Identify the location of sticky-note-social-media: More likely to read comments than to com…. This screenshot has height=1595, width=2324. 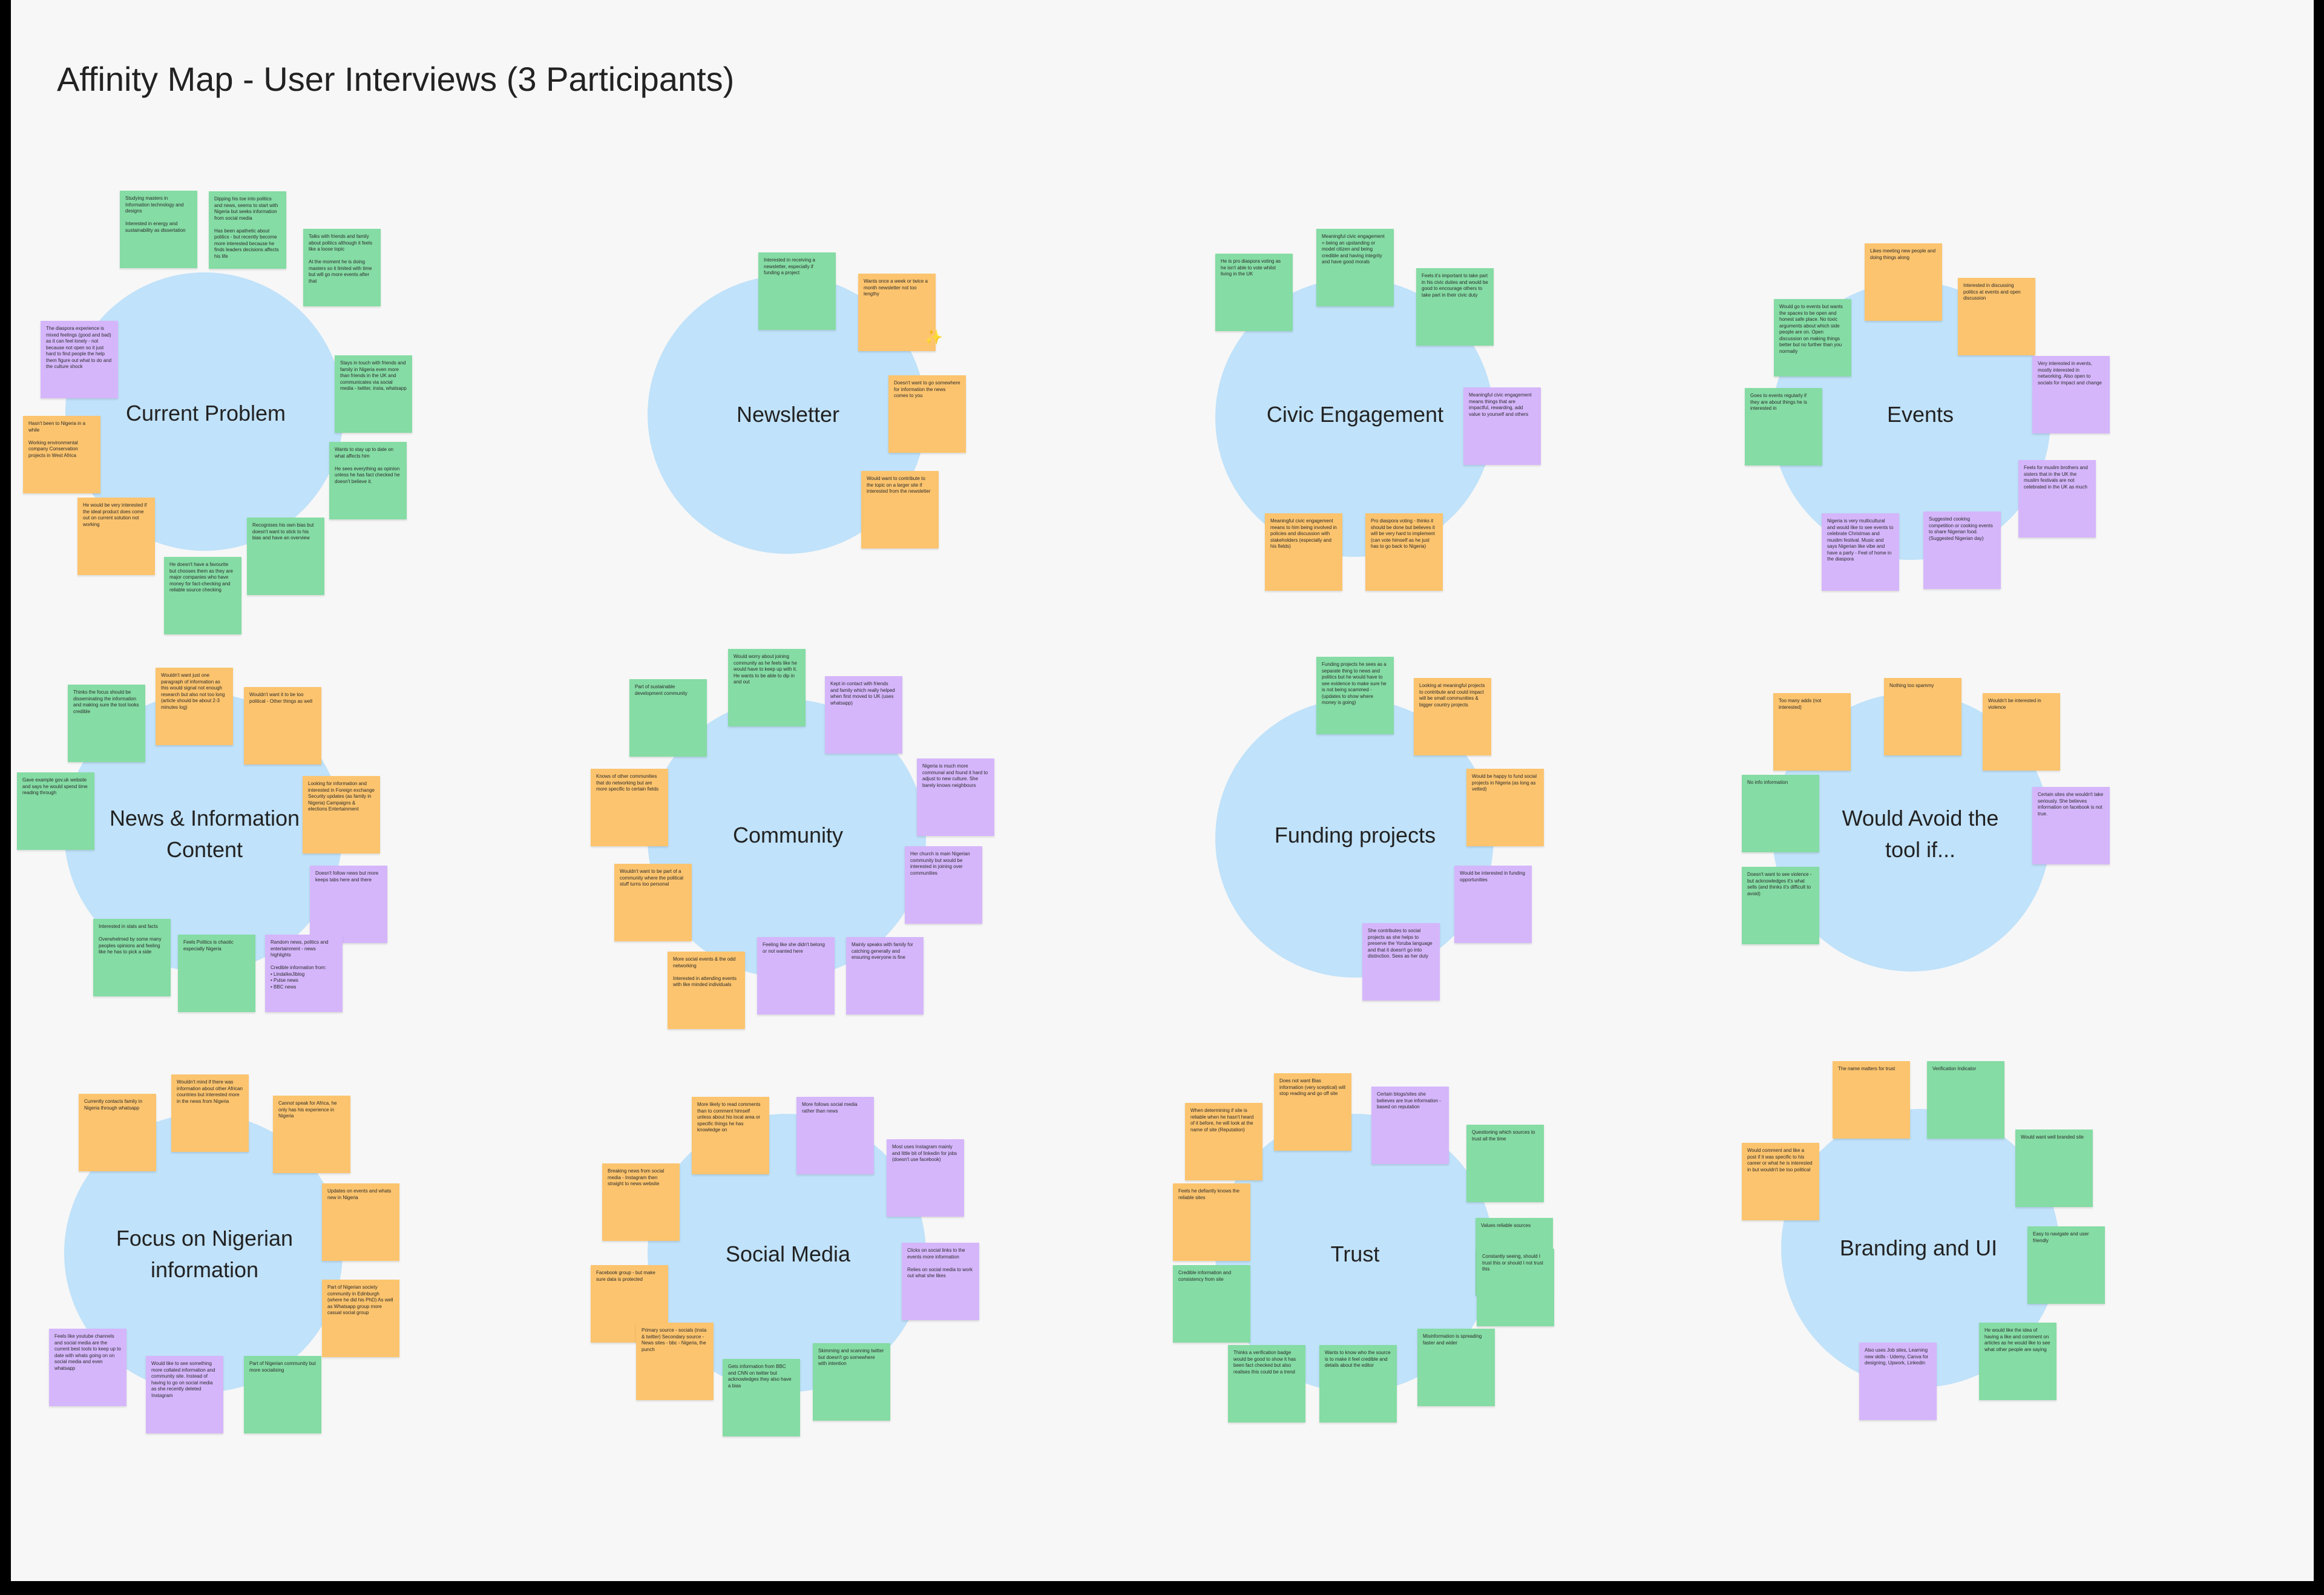
(730, 1136).